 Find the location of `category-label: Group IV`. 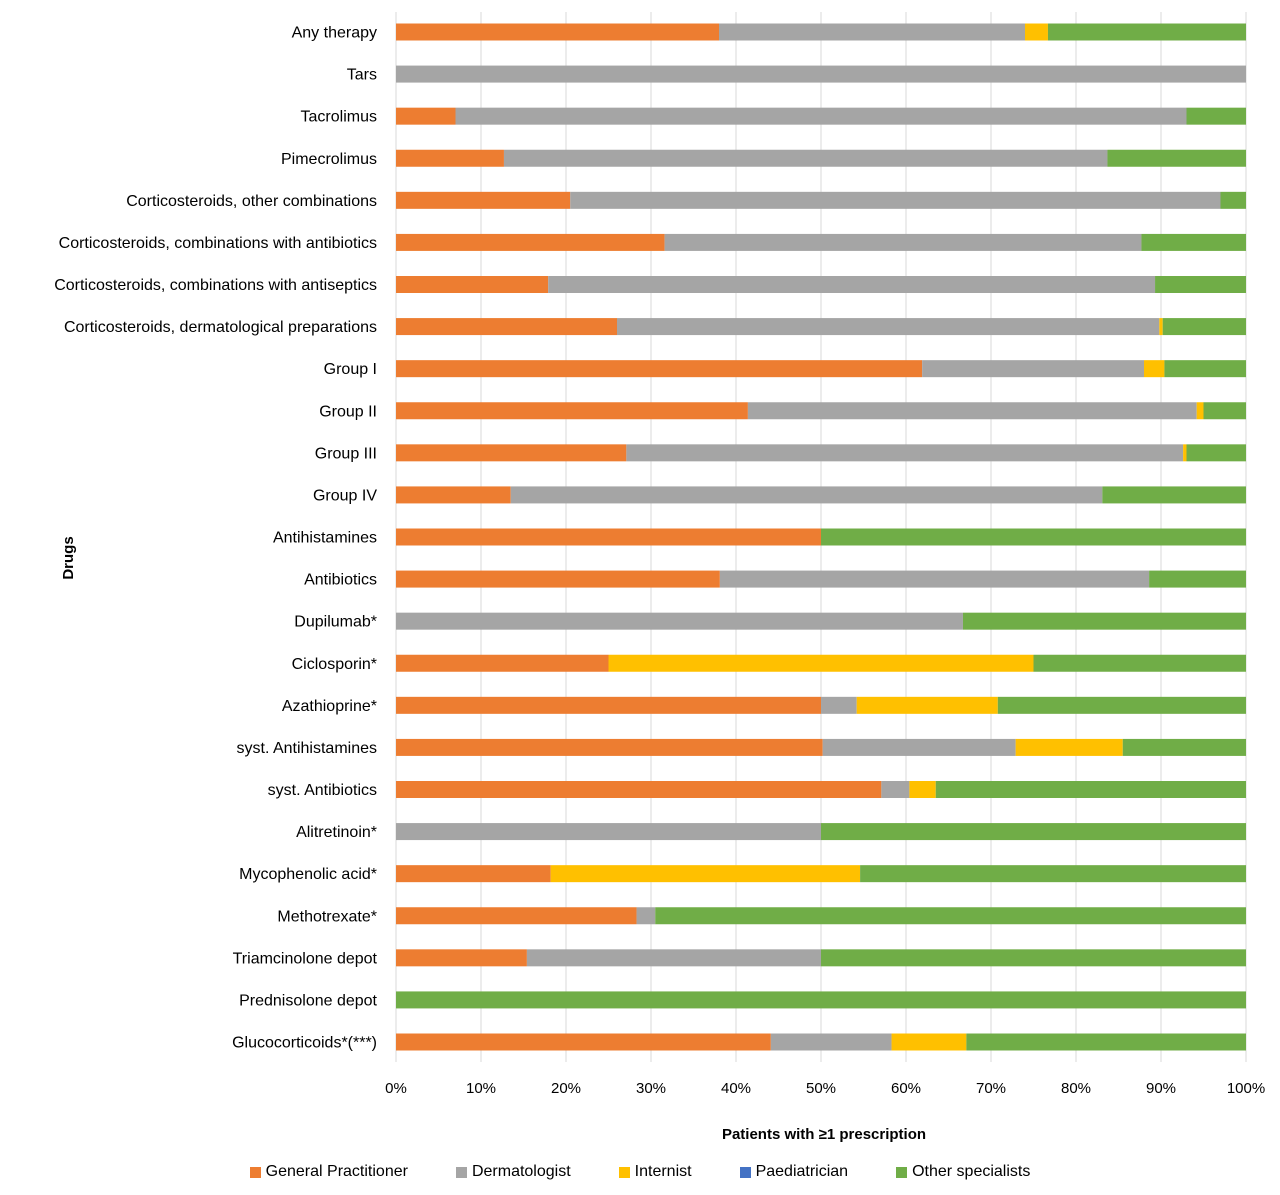

category-label: Group IV is located at coordinates (345, 495).